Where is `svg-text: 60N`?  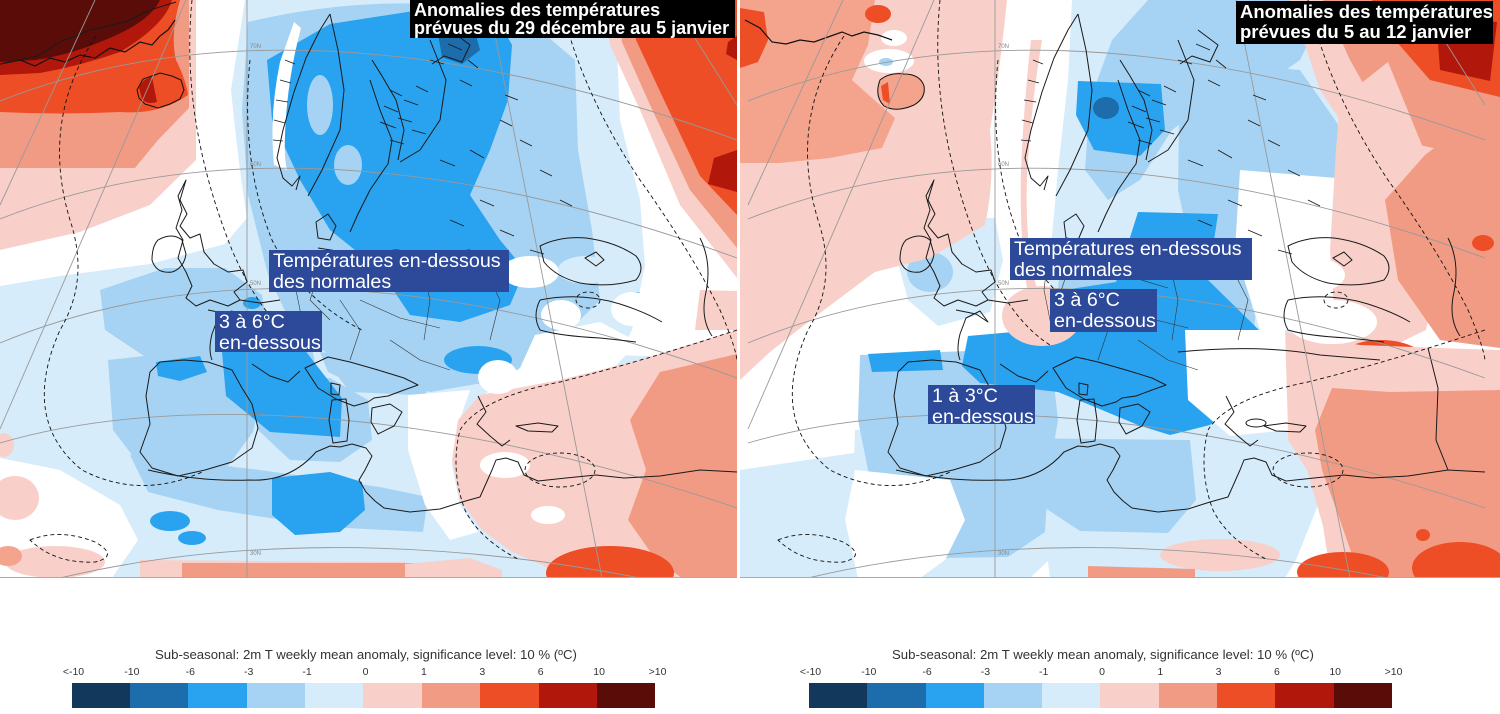
svg-text: 60N is located at coordinates (255, 165).